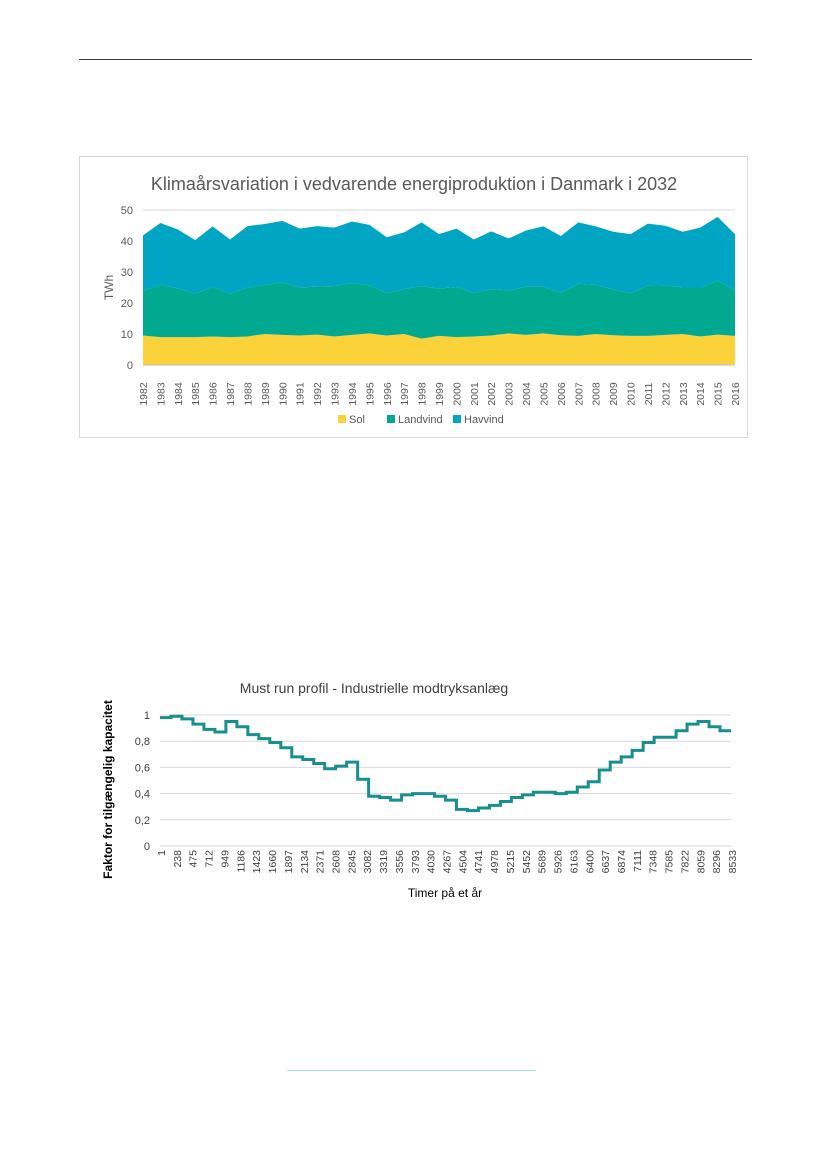 This screenshot has height=1169, width=827. I want to click on x-tick-label: 7111, so click(638, 861).